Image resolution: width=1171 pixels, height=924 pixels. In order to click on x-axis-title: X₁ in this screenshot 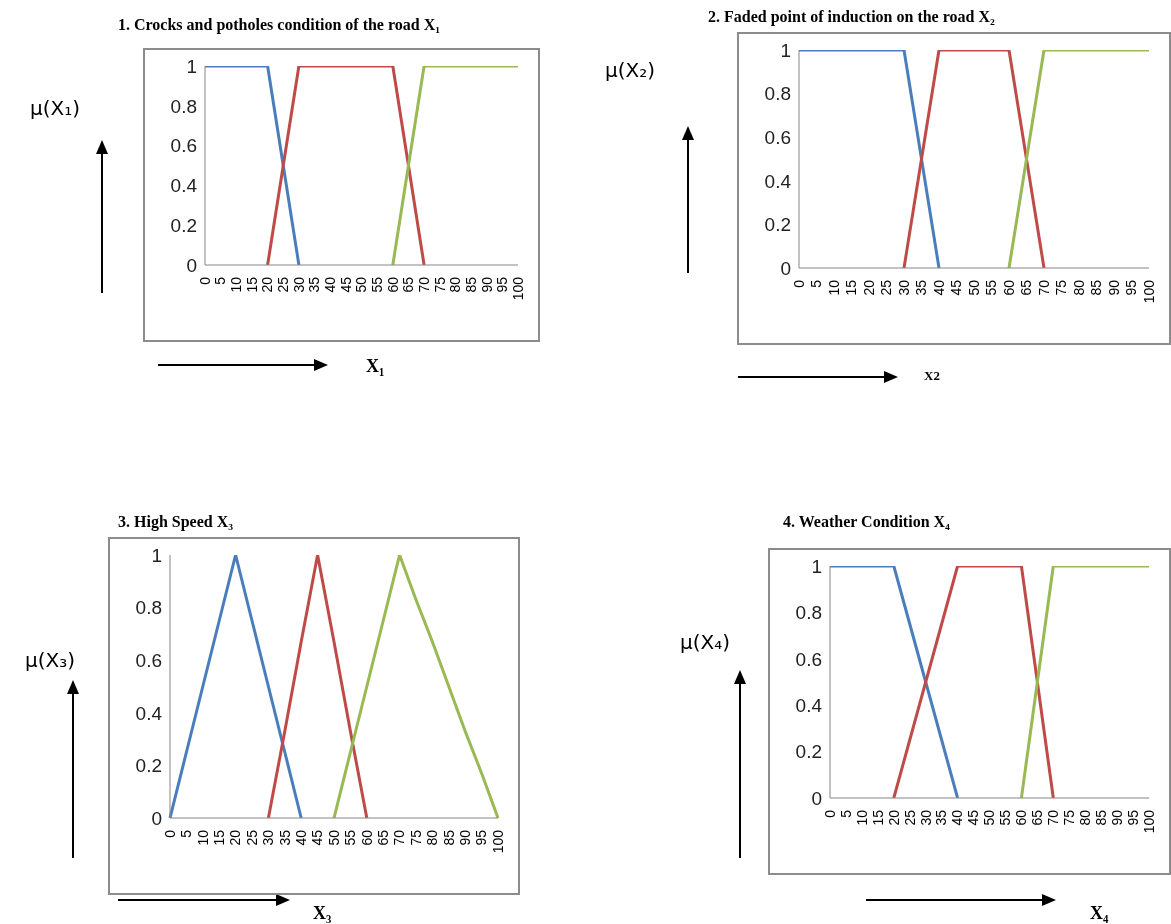, I will do `click(375, 366)`.